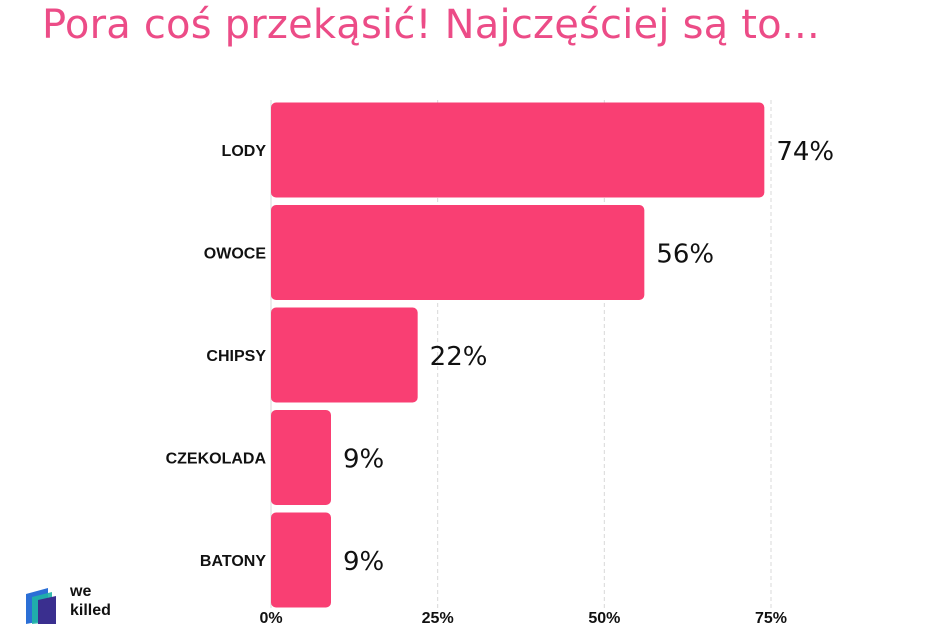  What do you see at coordinates (805, 152) in the screenshot?
I see `value-label: 74%` at bounding box center [805, 152].